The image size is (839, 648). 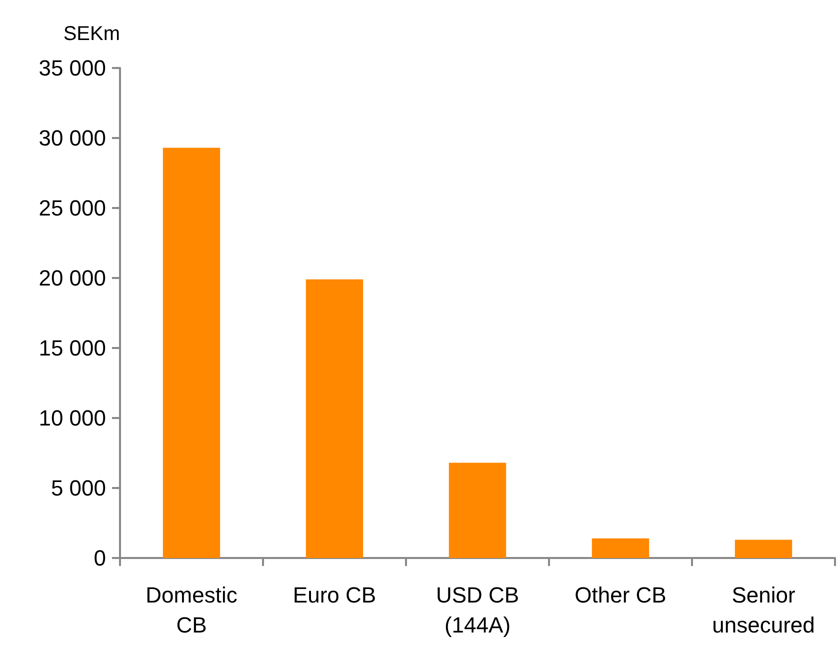 I want to click on x-tick-label: USD CB (144A), so click(x=478, y=610).